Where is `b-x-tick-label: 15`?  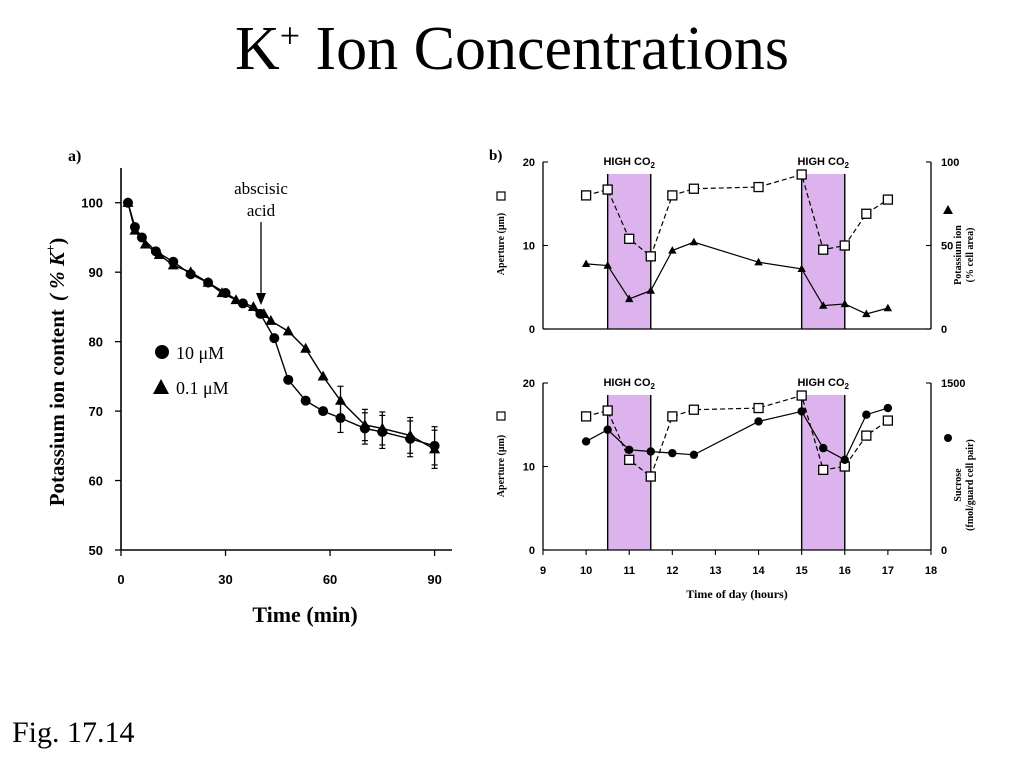
b-x-tick-label: 15 is located at coordinates (802, 571).